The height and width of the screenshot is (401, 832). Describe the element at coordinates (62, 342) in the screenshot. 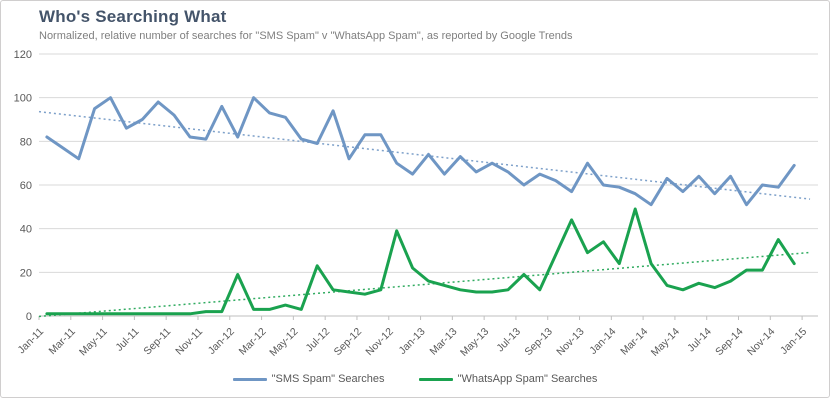

I see `x-axis-label: Mar-11` at that location.